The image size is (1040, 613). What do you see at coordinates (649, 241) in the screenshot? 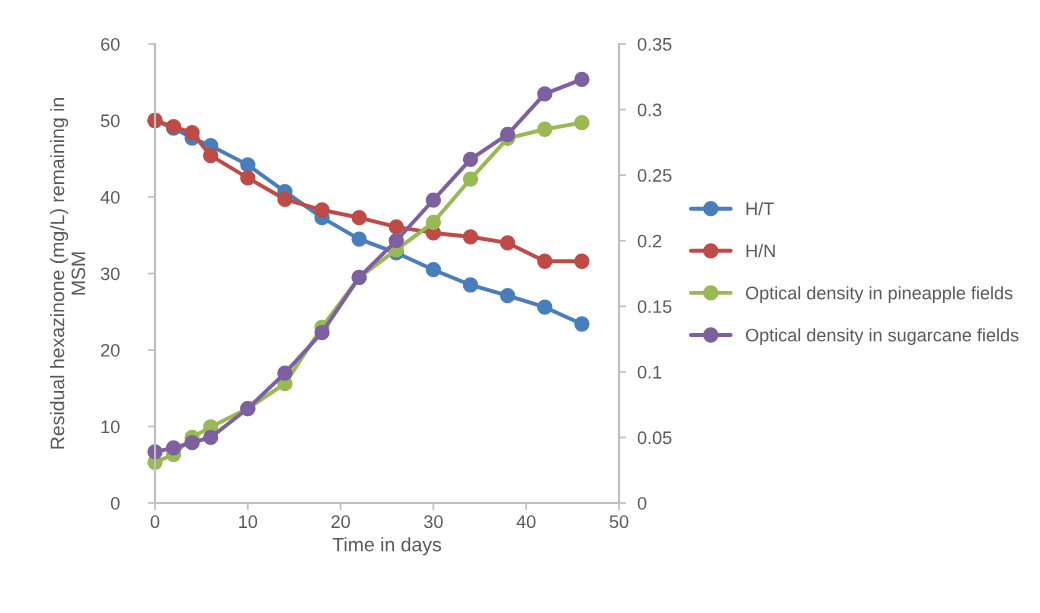
I see `y2-tick-label: 0.2` at bounding box center [649, 241].